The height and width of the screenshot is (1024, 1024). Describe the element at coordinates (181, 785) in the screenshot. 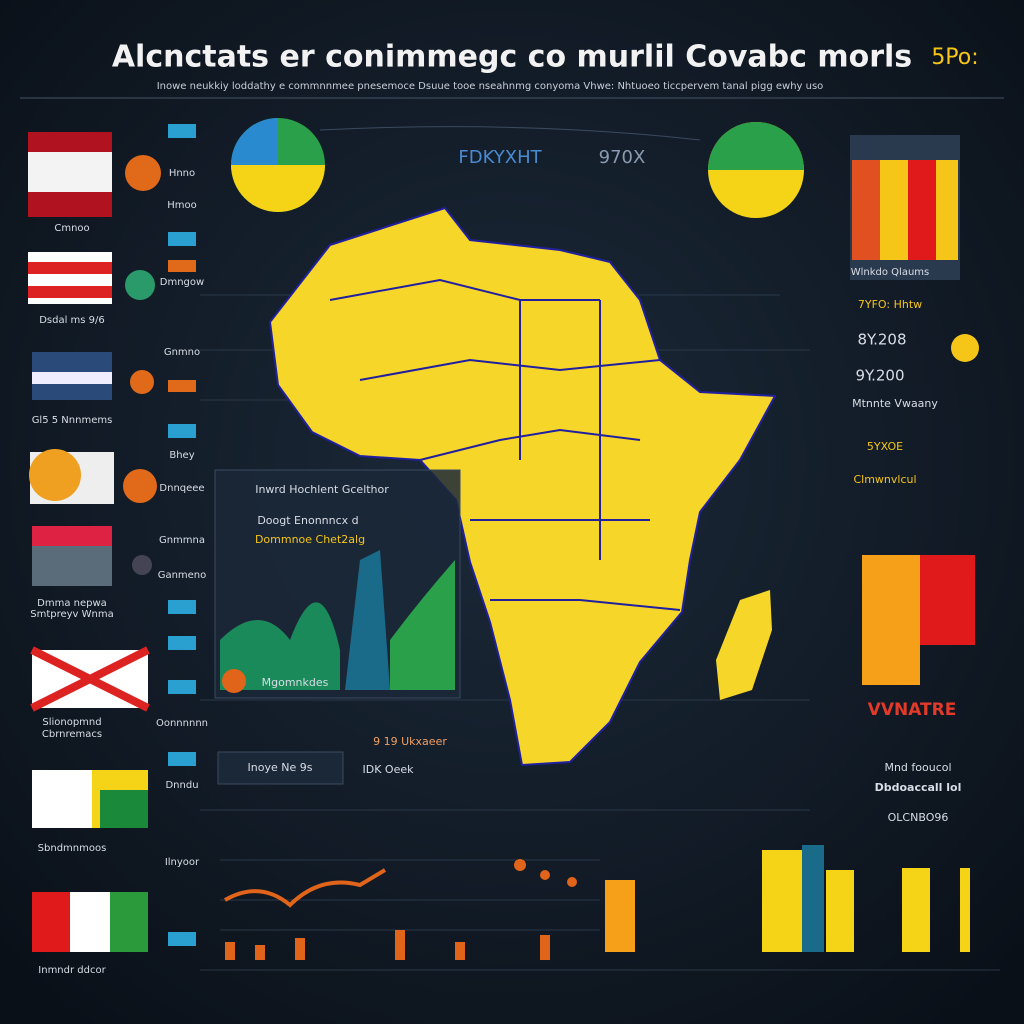

I see `item-label: Dnndu` at that location.